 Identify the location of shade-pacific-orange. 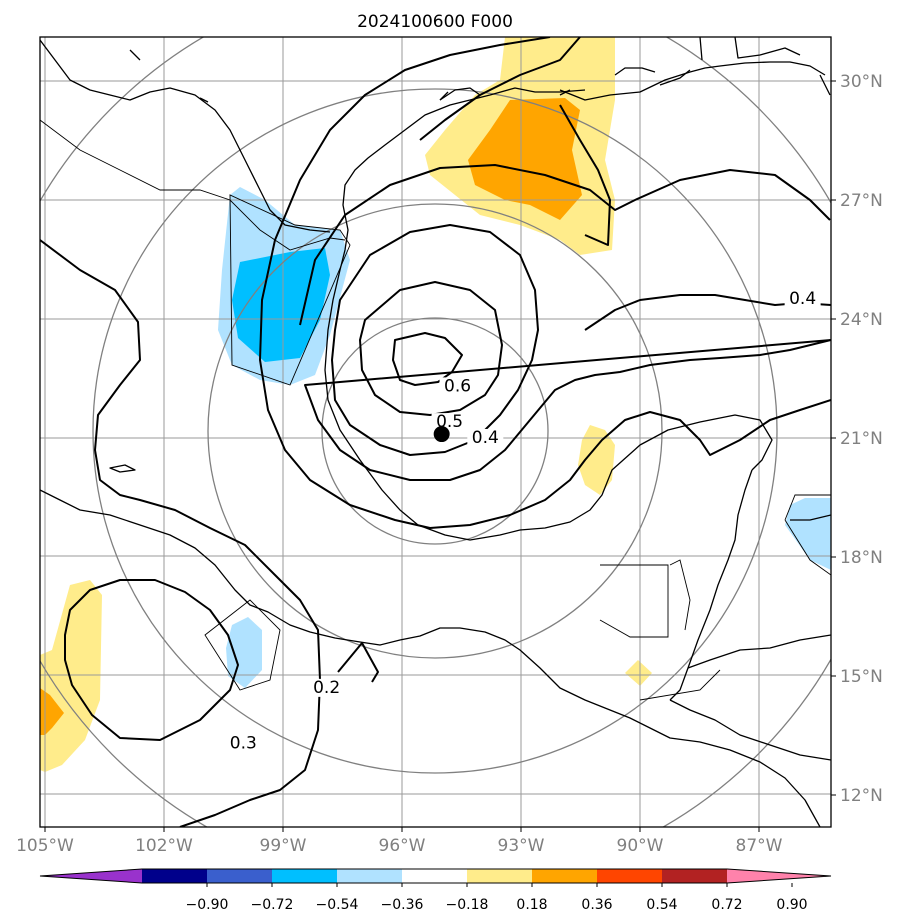
(52, 711).